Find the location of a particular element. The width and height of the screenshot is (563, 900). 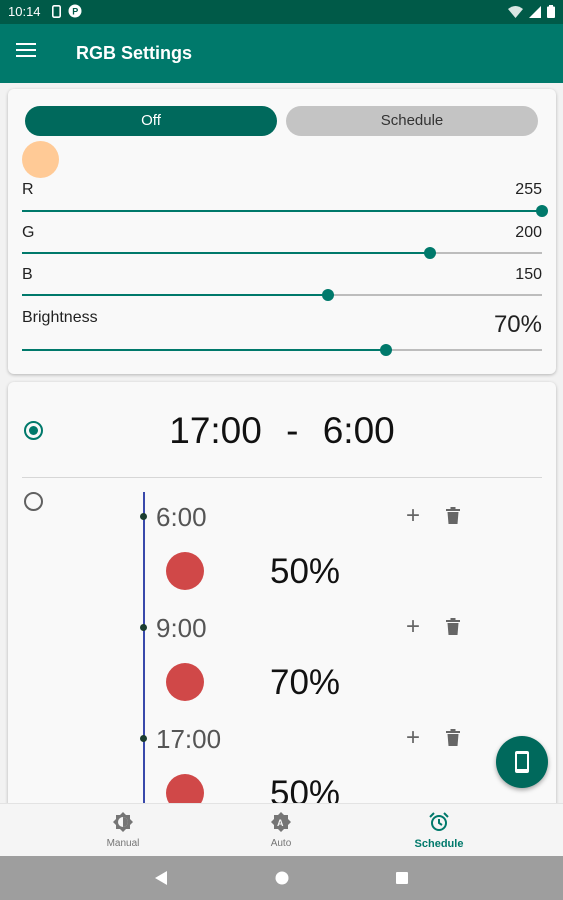

svg-text: P is located at coordinates (75, 12).